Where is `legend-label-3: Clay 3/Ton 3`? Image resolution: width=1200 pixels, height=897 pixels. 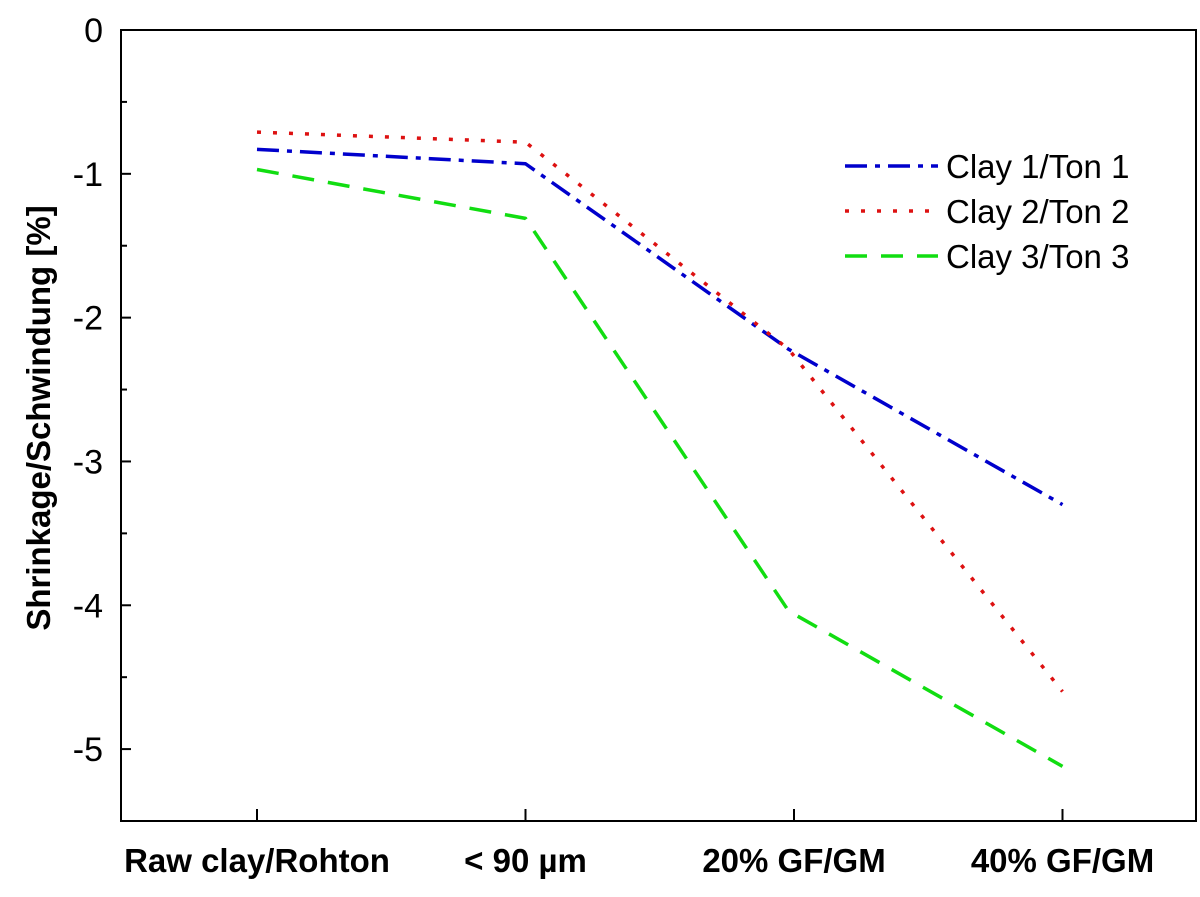 legend-label-3: Clay 3/Ton 3 is located at coordinates (1037, 256).